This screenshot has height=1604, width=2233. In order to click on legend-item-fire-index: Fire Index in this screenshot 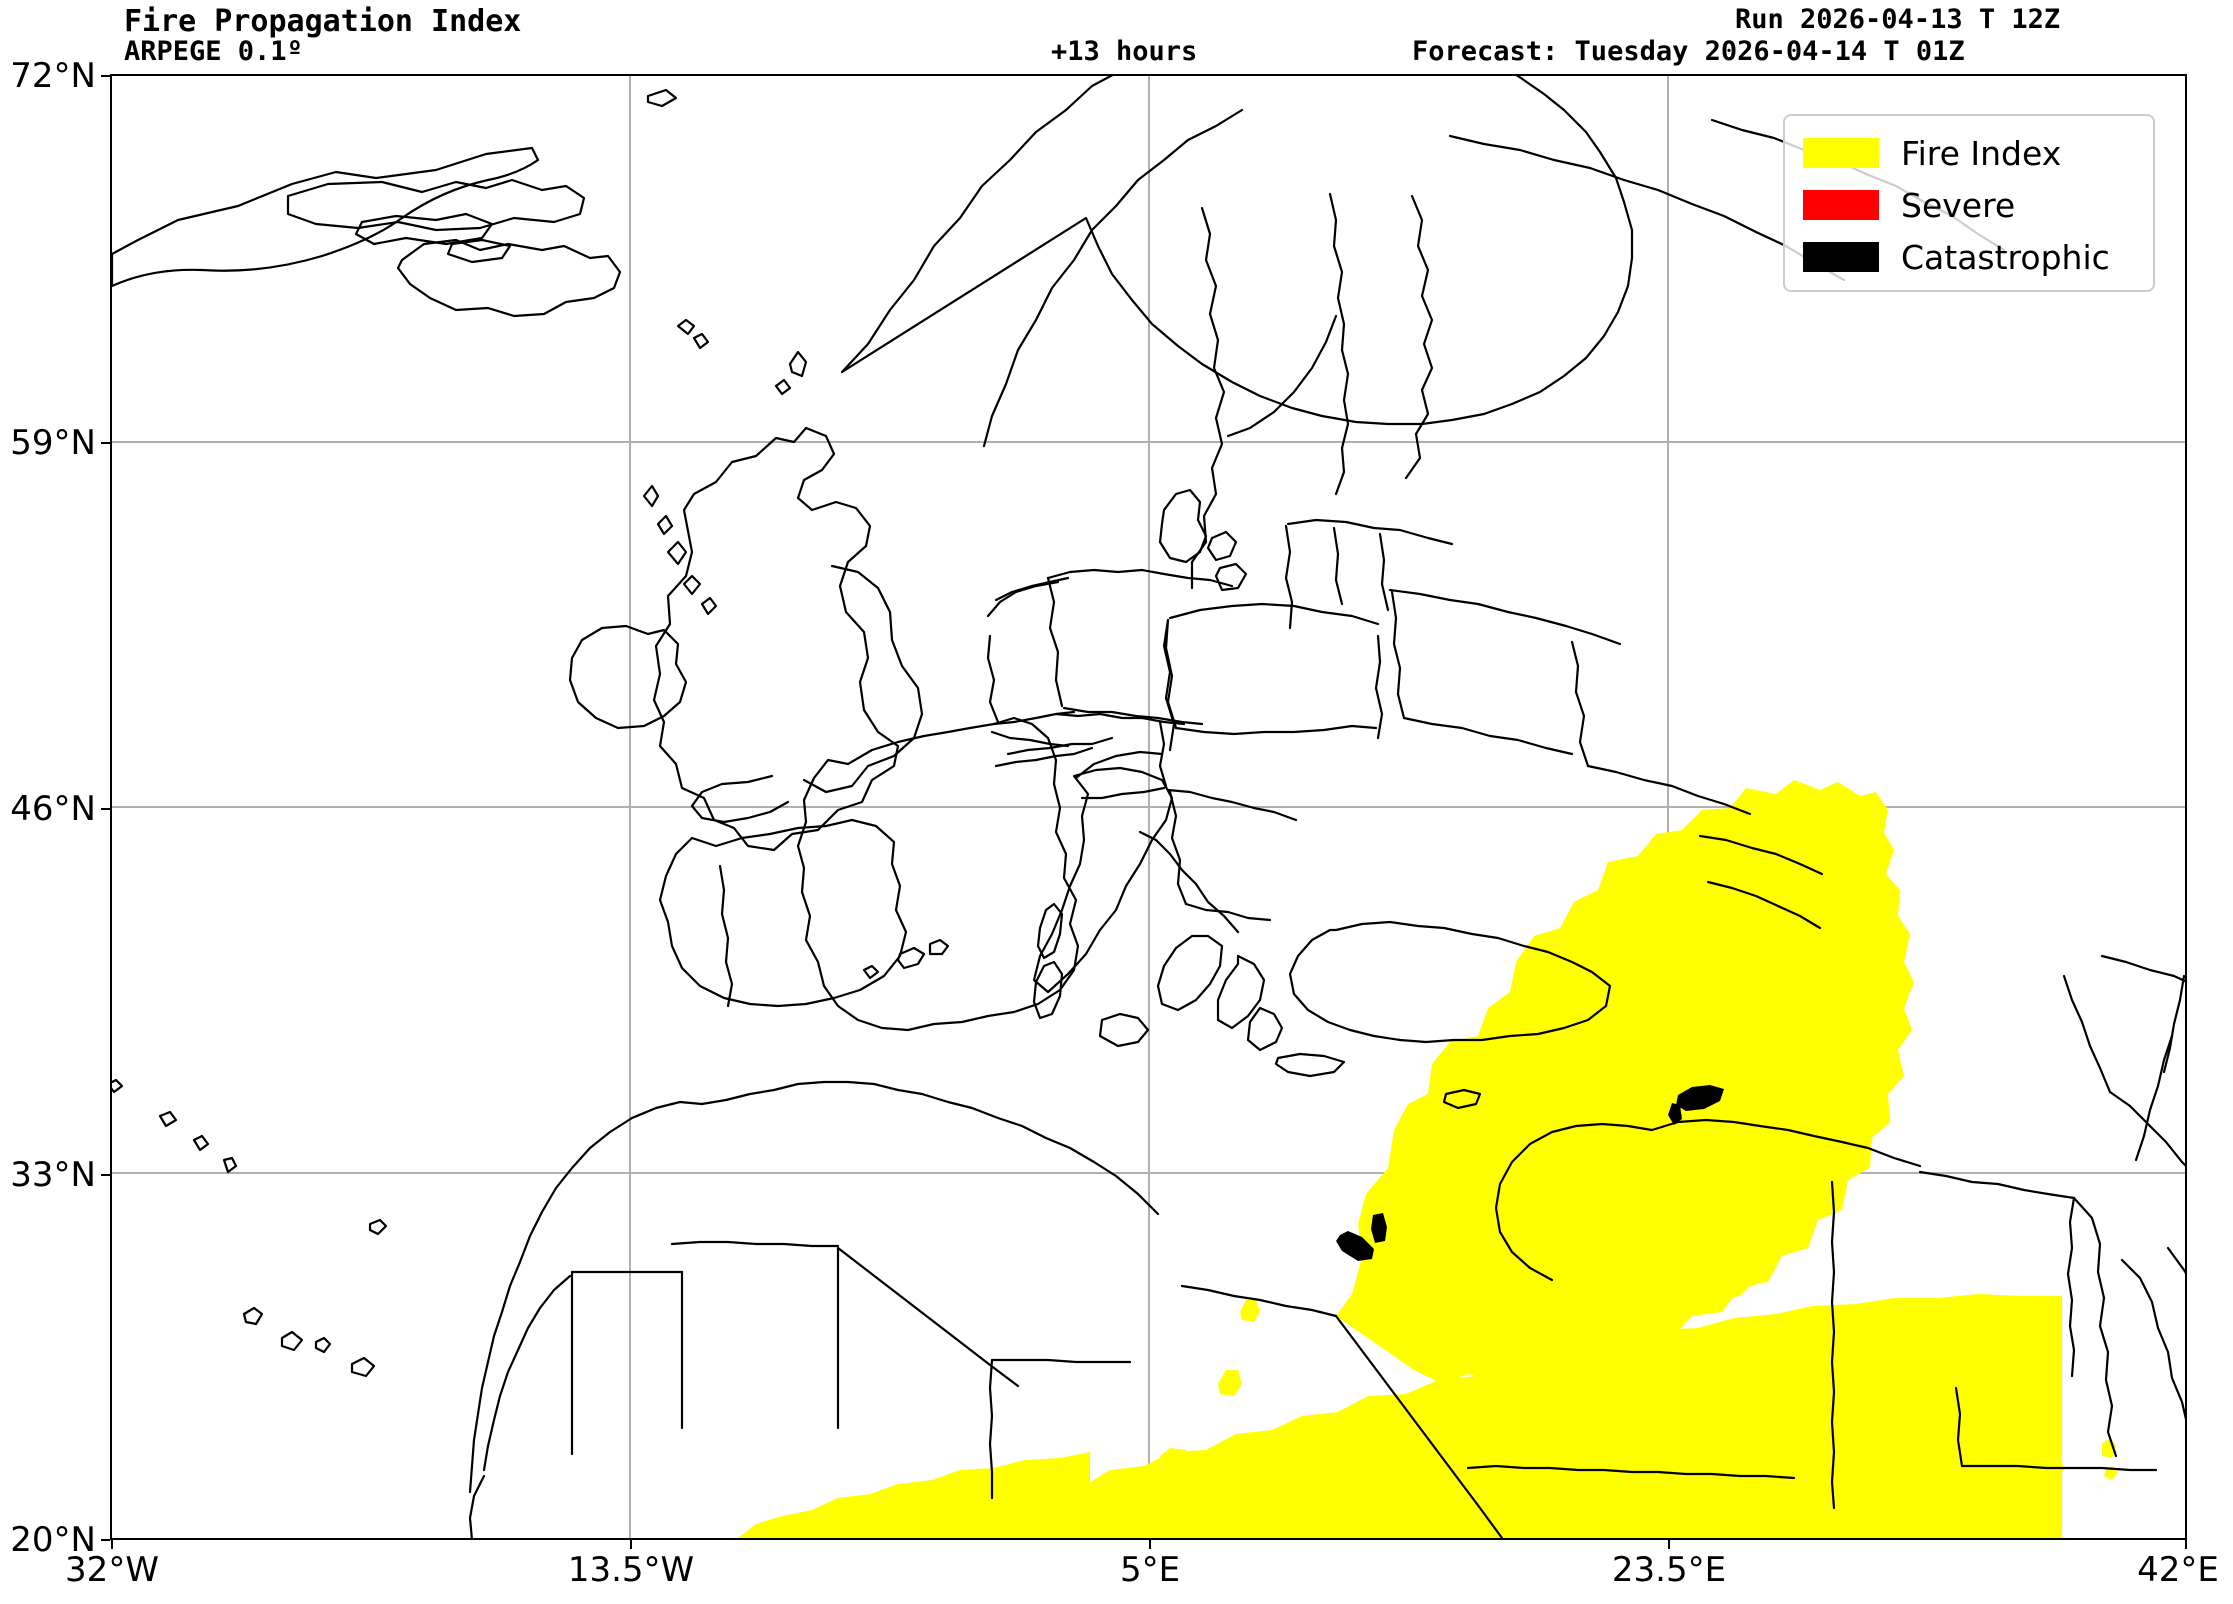, I will do `click(1971, 153)`.